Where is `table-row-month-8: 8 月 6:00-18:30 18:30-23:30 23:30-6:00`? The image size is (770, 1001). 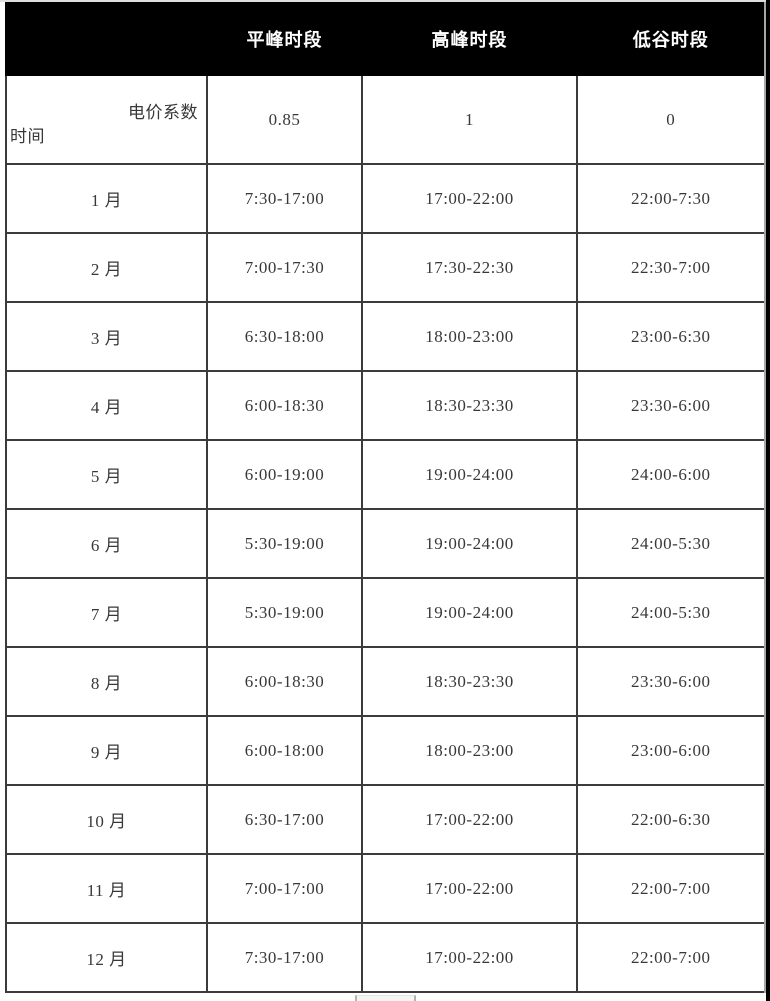 table-row-month-8: 8 月 6:00-18:30 18:30-23:30 23:30-6:00 is located at coordinates (386, 681).